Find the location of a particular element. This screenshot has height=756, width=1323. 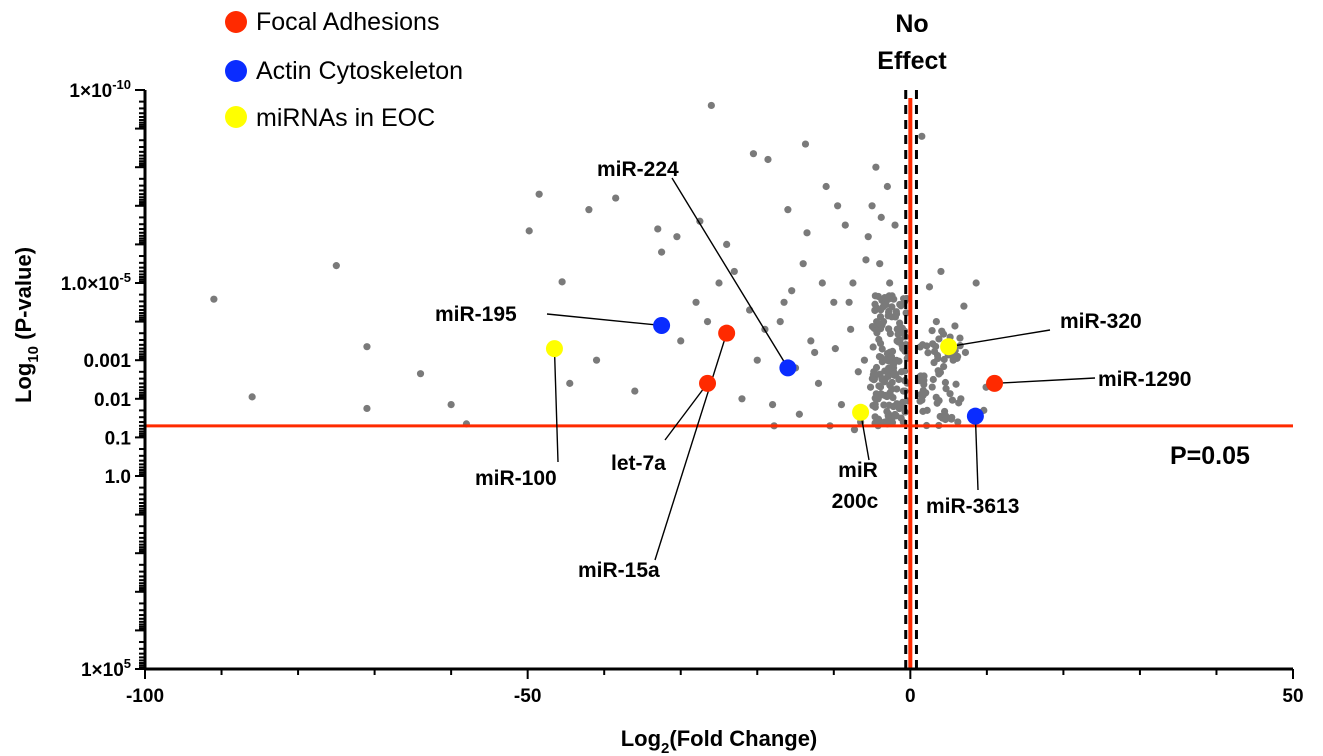

legend-label-focal-adhesions: Focal Adhesions is located at coordinates (347, 22).